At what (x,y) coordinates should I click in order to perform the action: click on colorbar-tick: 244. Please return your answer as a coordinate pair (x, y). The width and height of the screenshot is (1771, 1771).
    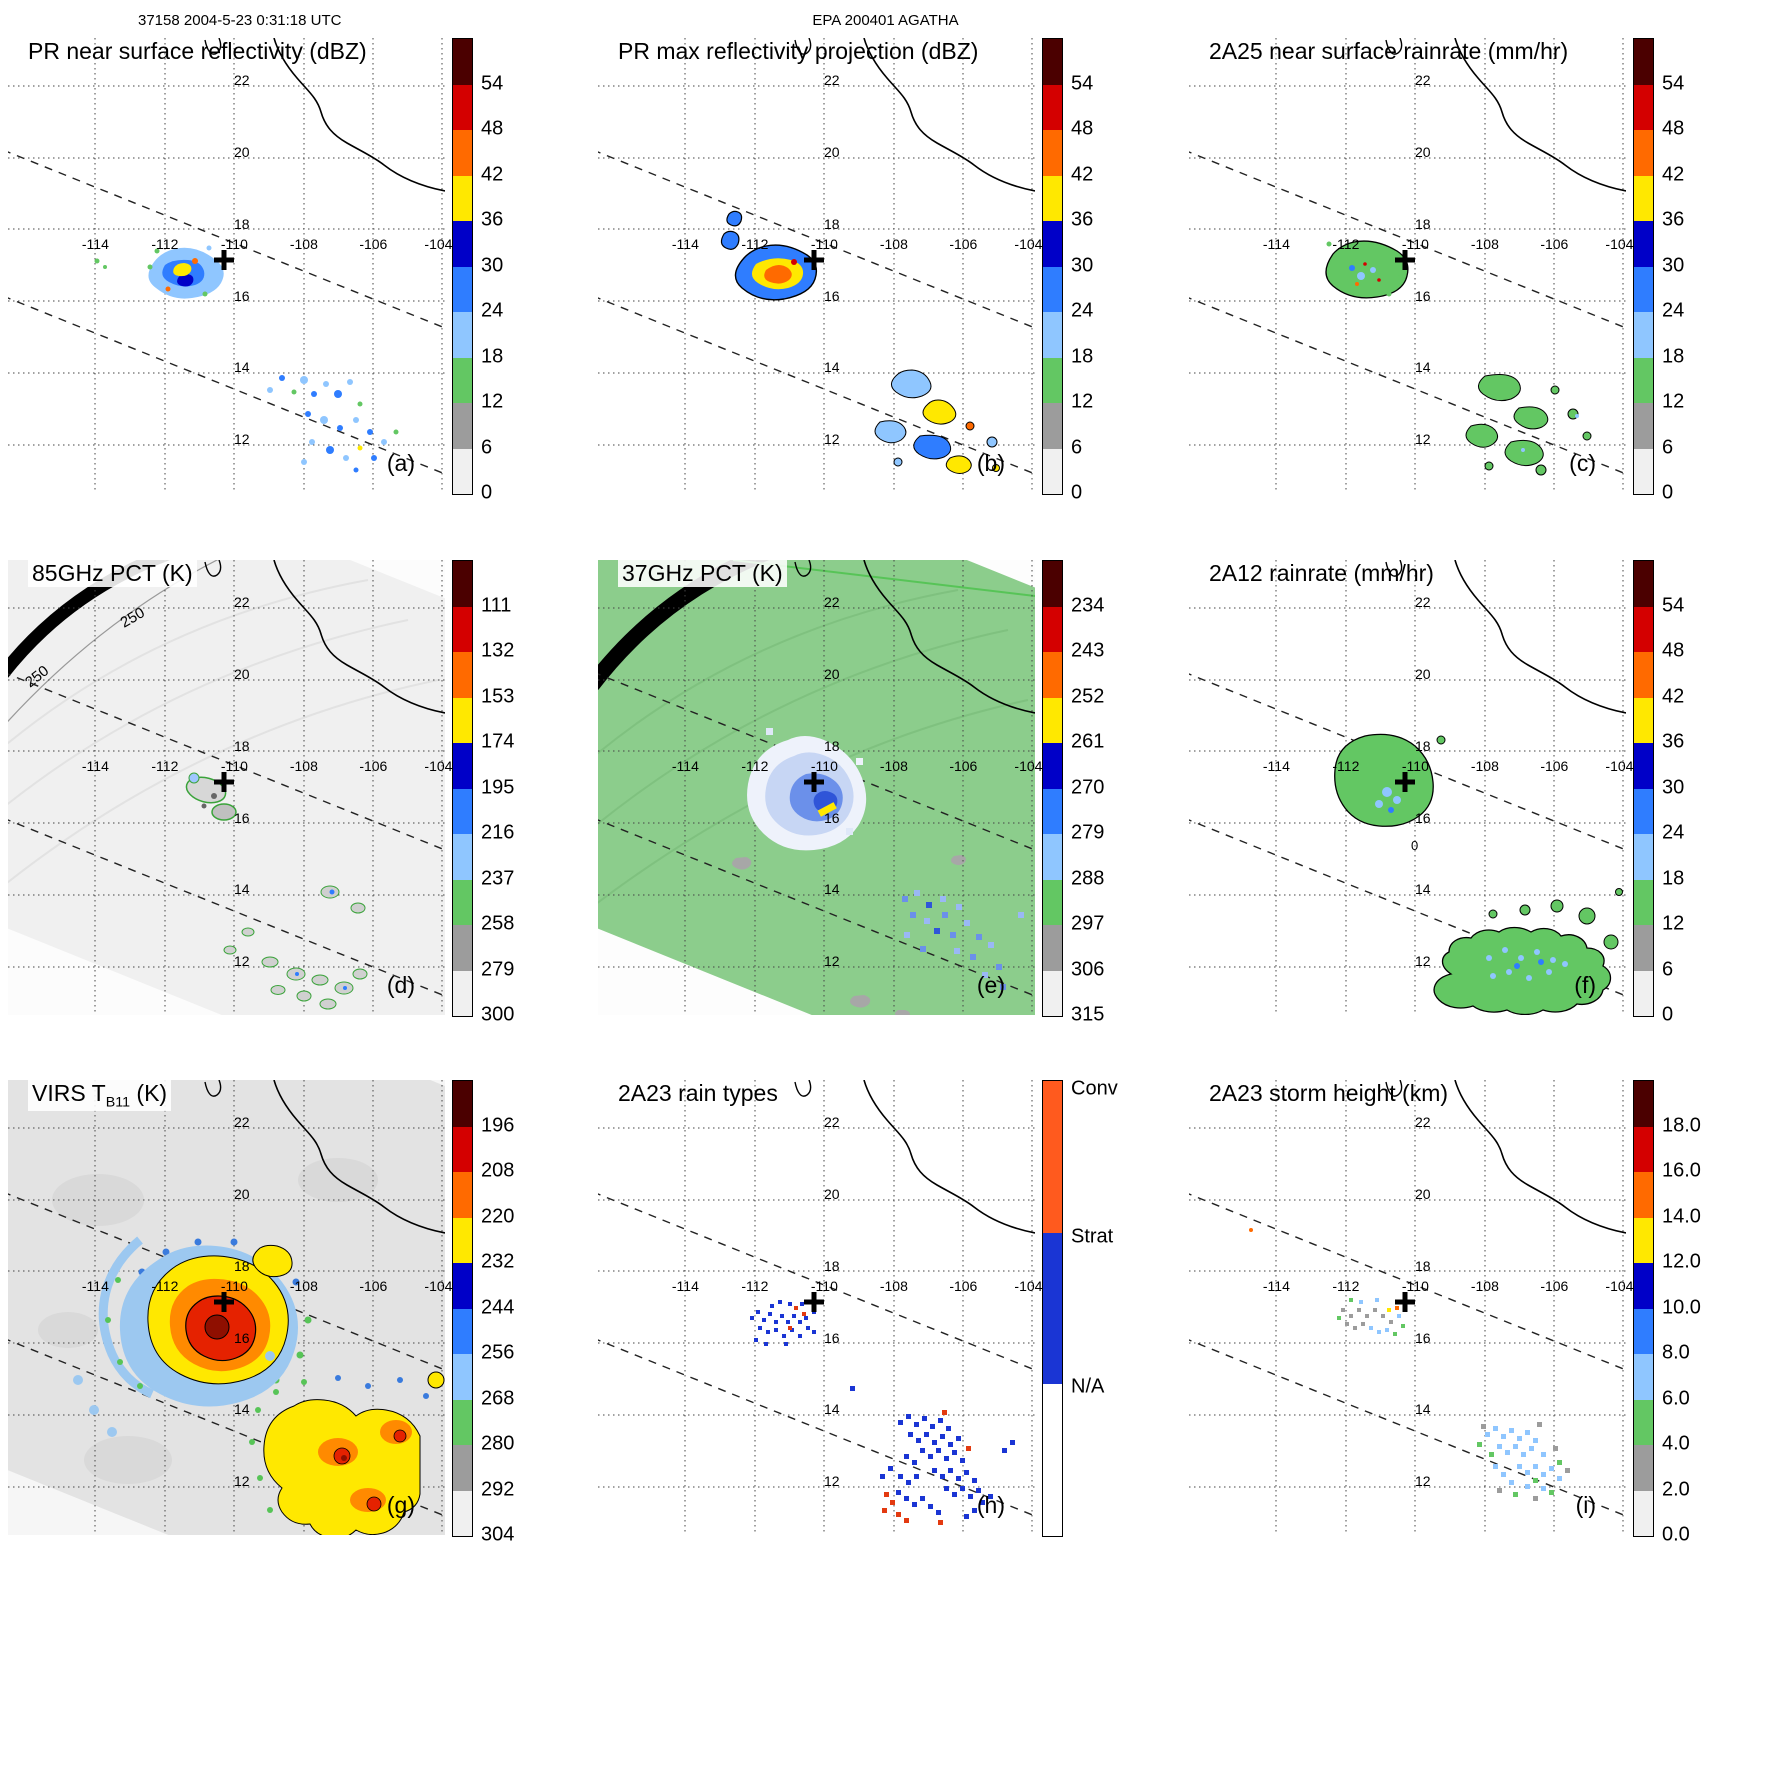
    Looking at the image, I should click on (498, 1307).